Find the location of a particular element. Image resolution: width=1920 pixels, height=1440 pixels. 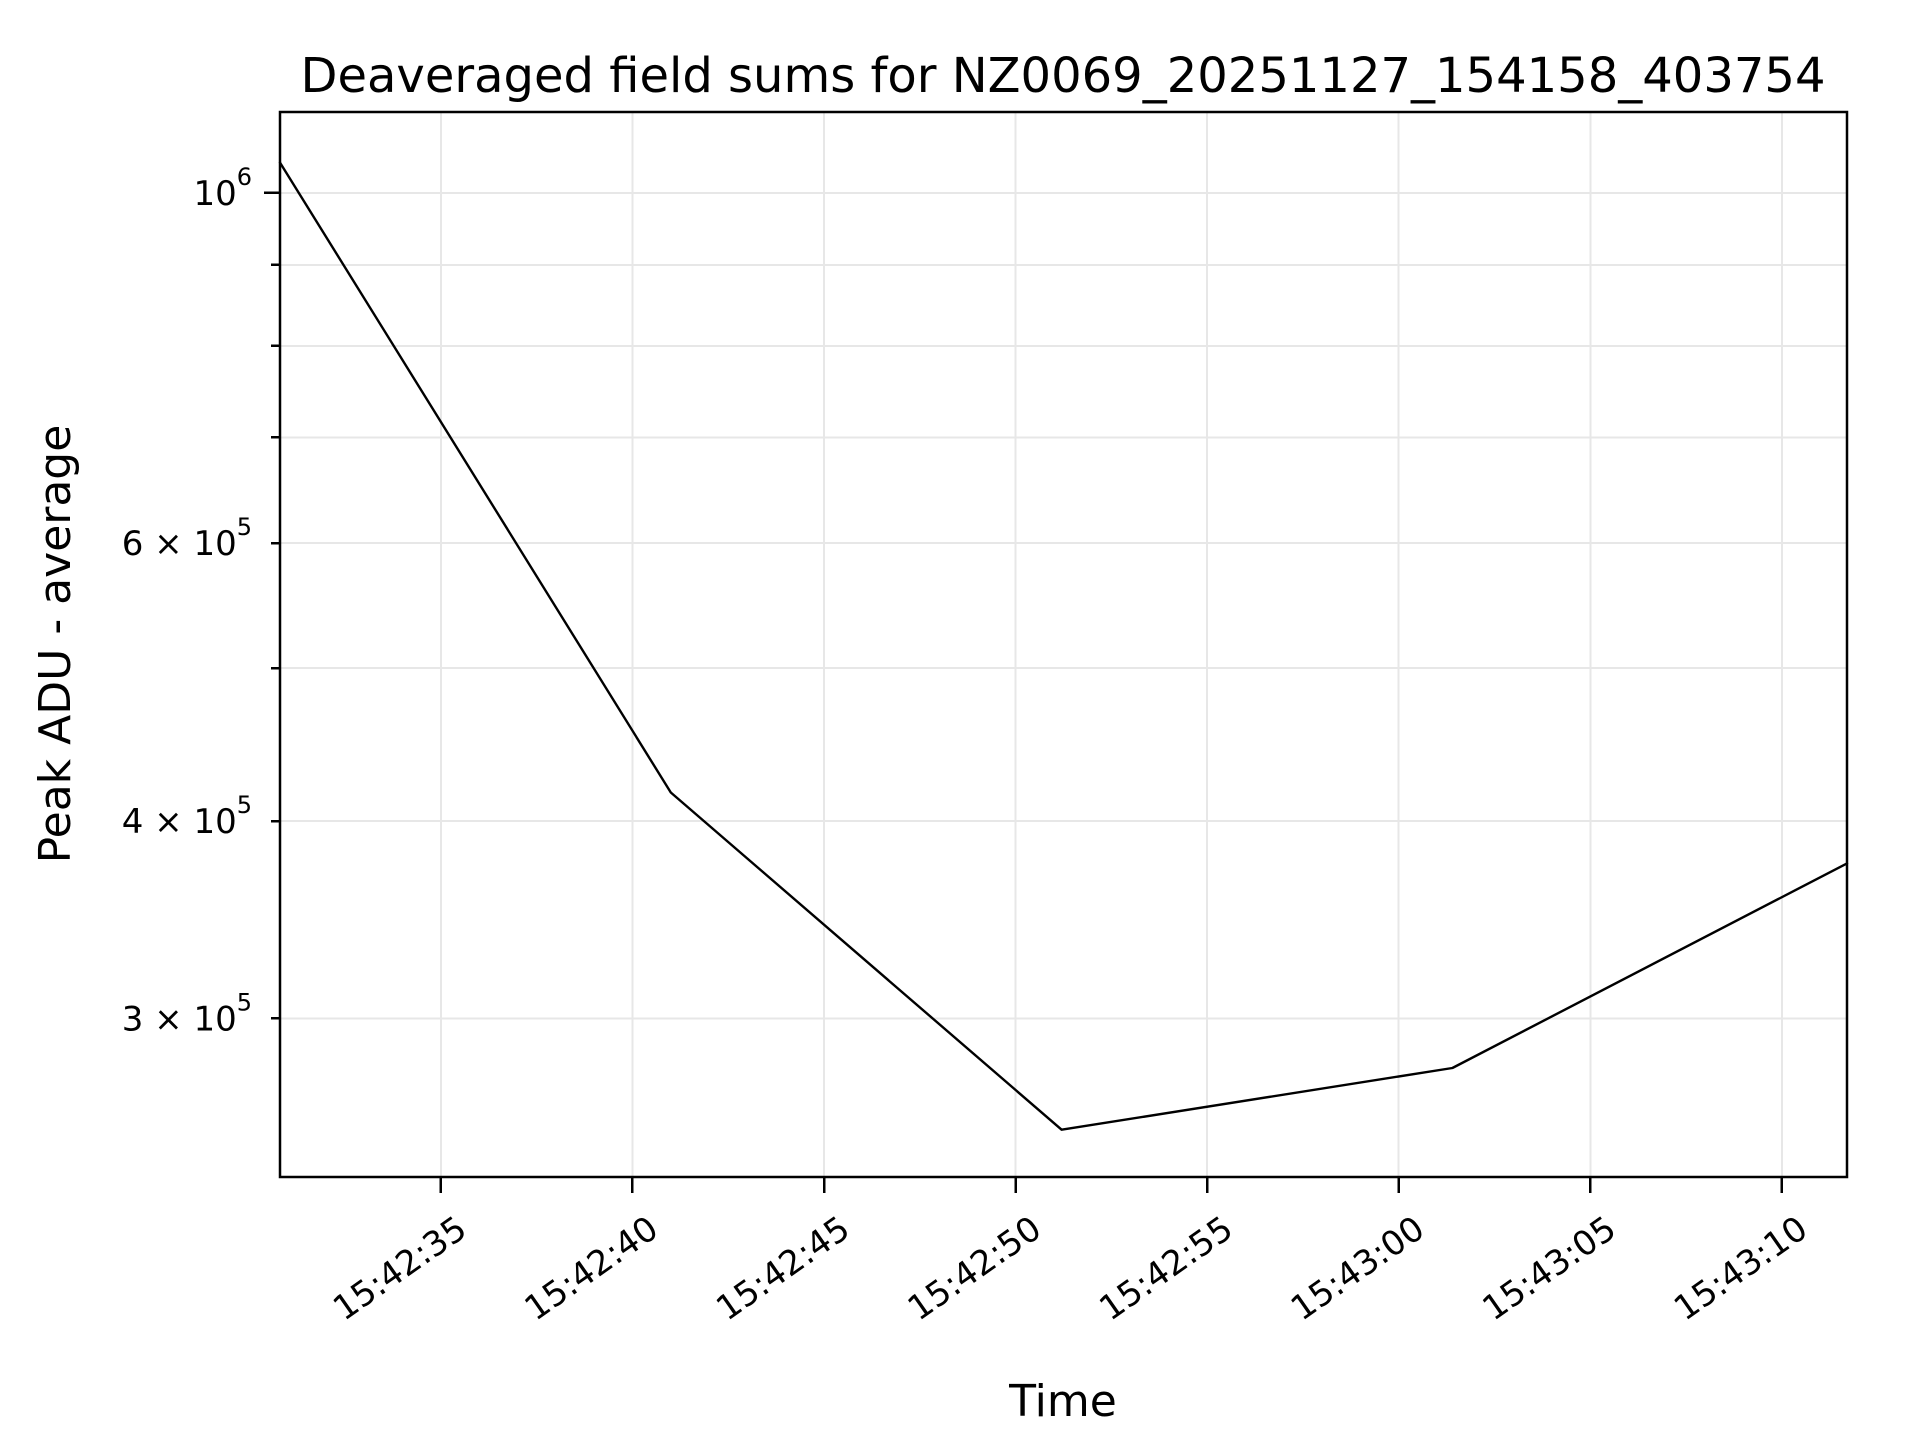

y-tick-label: 4 × 10⁵ is located at coordinates (187, 816).